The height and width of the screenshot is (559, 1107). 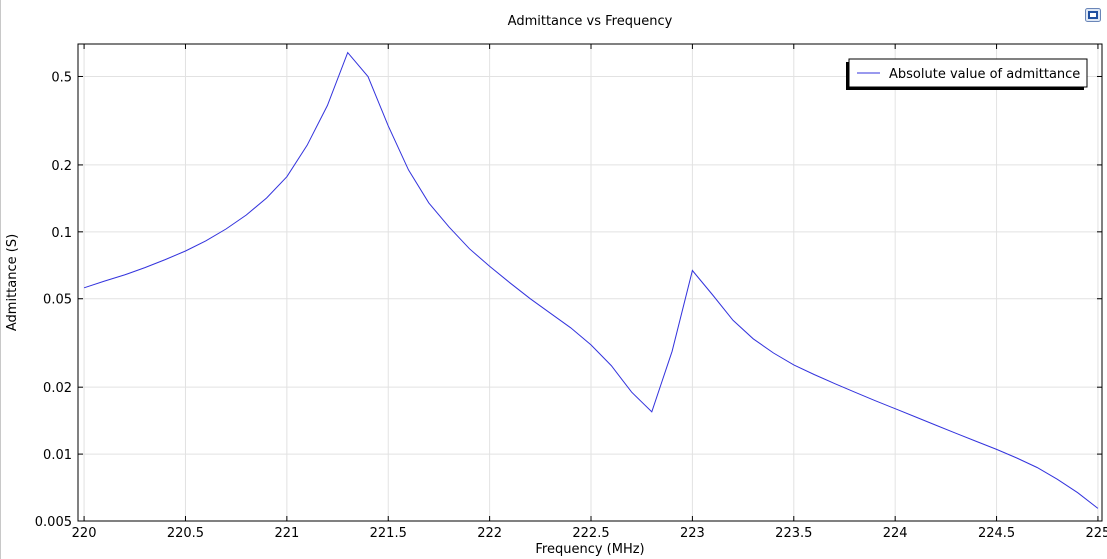 I want to click on legend-label: Absolute value of admittance, so click(x=984, y=74).